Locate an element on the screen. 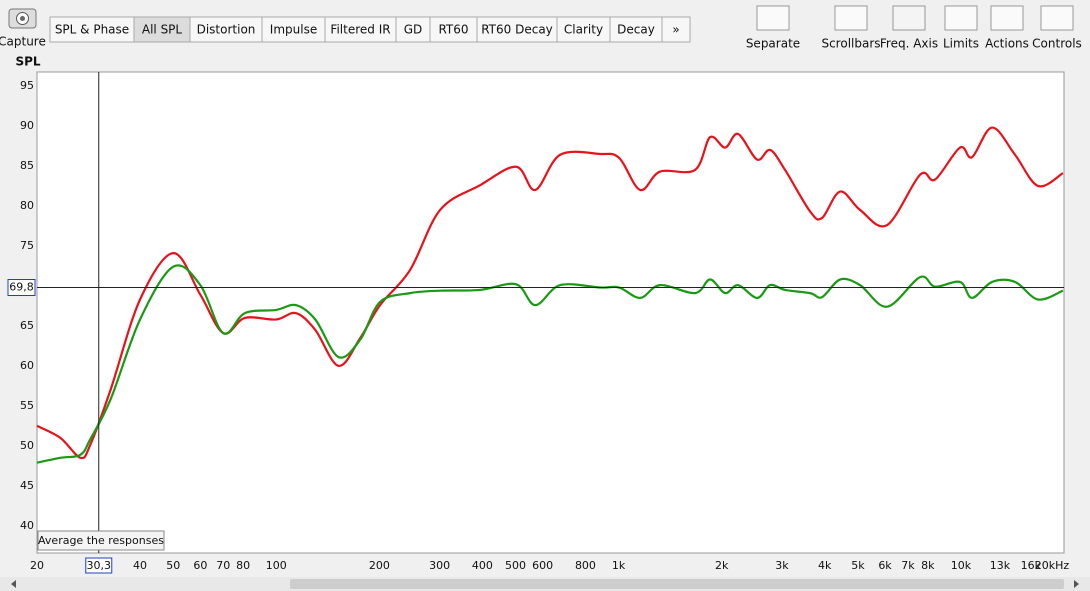  tab-label: GD is located at coordinates (413, 30).